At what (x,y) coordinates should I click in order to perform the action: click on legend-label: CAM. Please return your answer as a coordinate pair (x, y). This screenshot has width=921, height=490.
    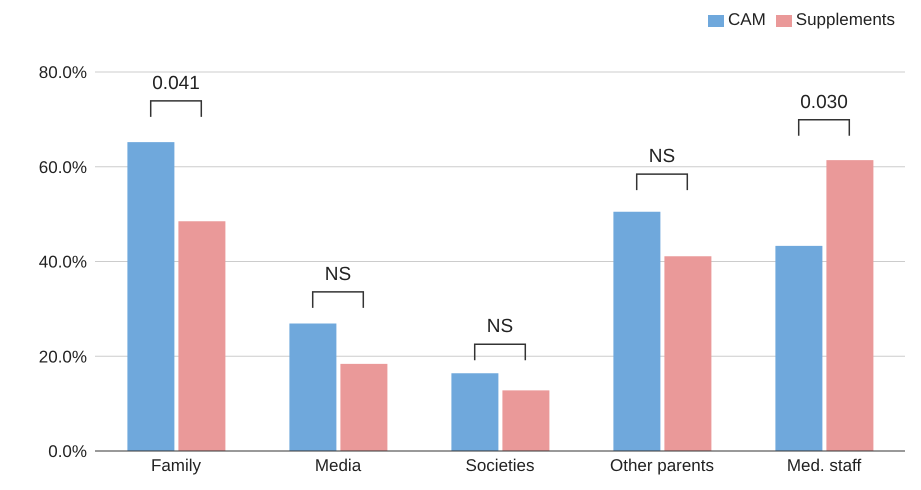
    Looking at the image, I should click on (747, 19).